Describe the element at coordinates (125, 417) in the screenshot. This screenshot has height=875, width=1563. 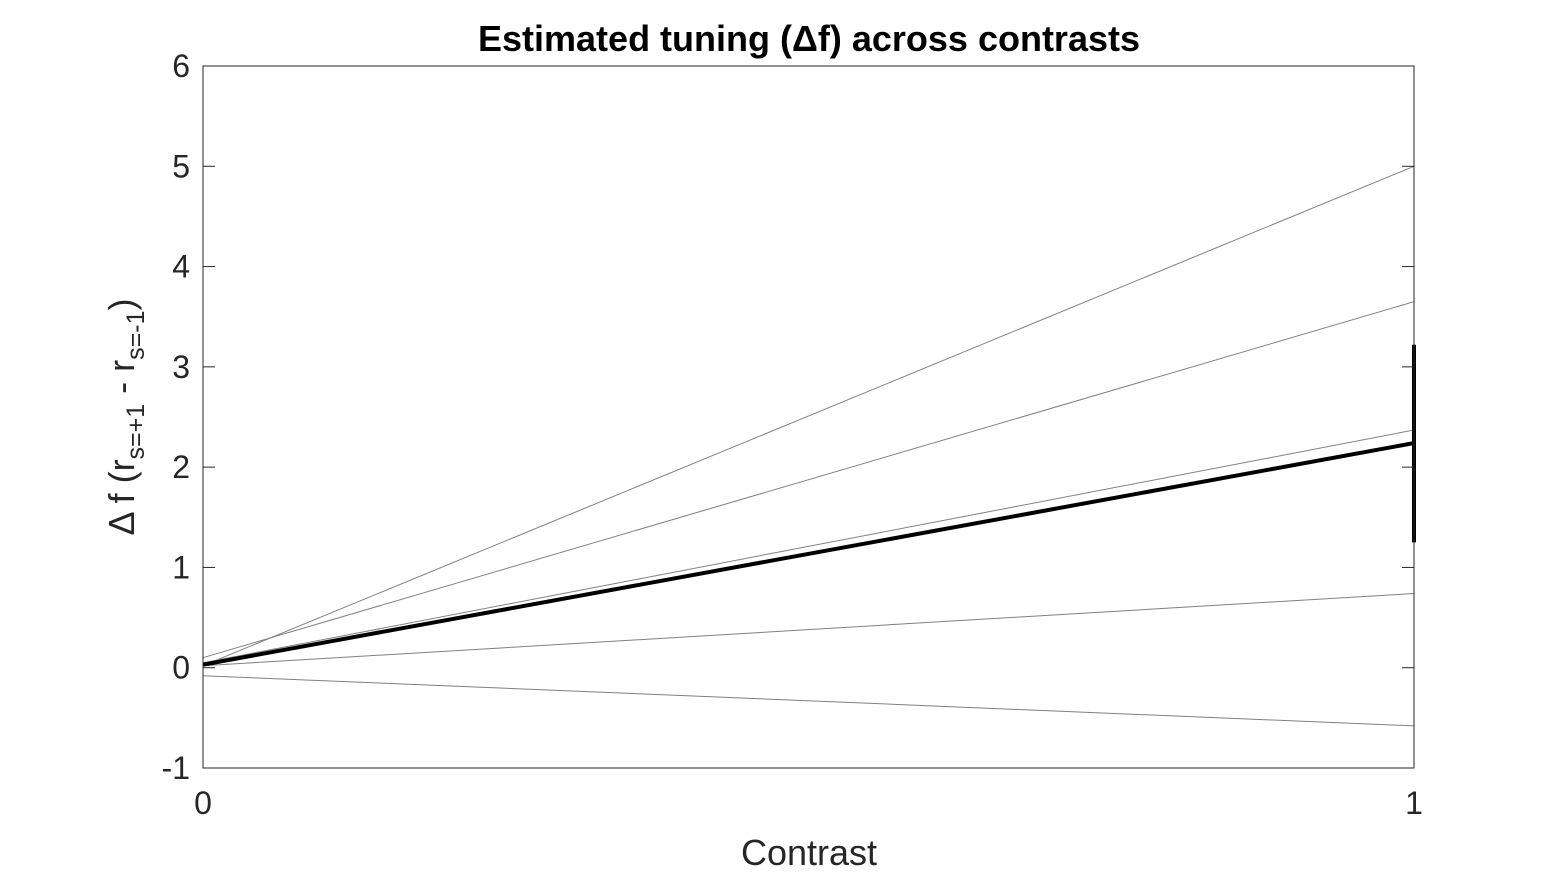
I see `y-axis-label: Δ f (rs=+1 - rs=-1)` at that location.